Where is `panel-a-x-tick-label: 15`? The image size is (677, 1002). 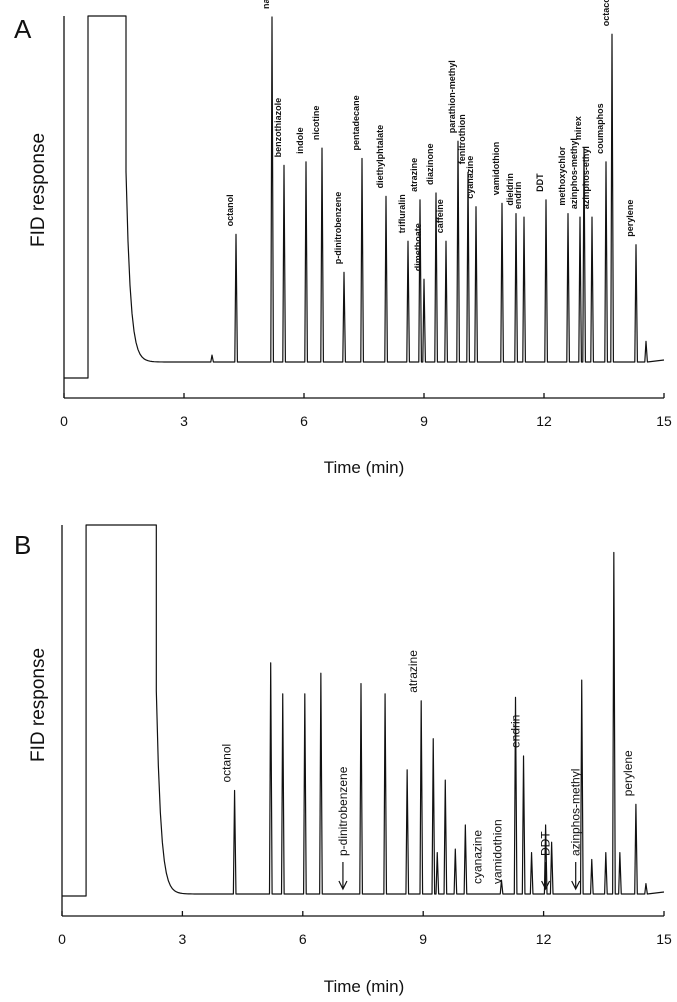
panel-a-x-tick-label: 15 is located at coordinates (664, 421).